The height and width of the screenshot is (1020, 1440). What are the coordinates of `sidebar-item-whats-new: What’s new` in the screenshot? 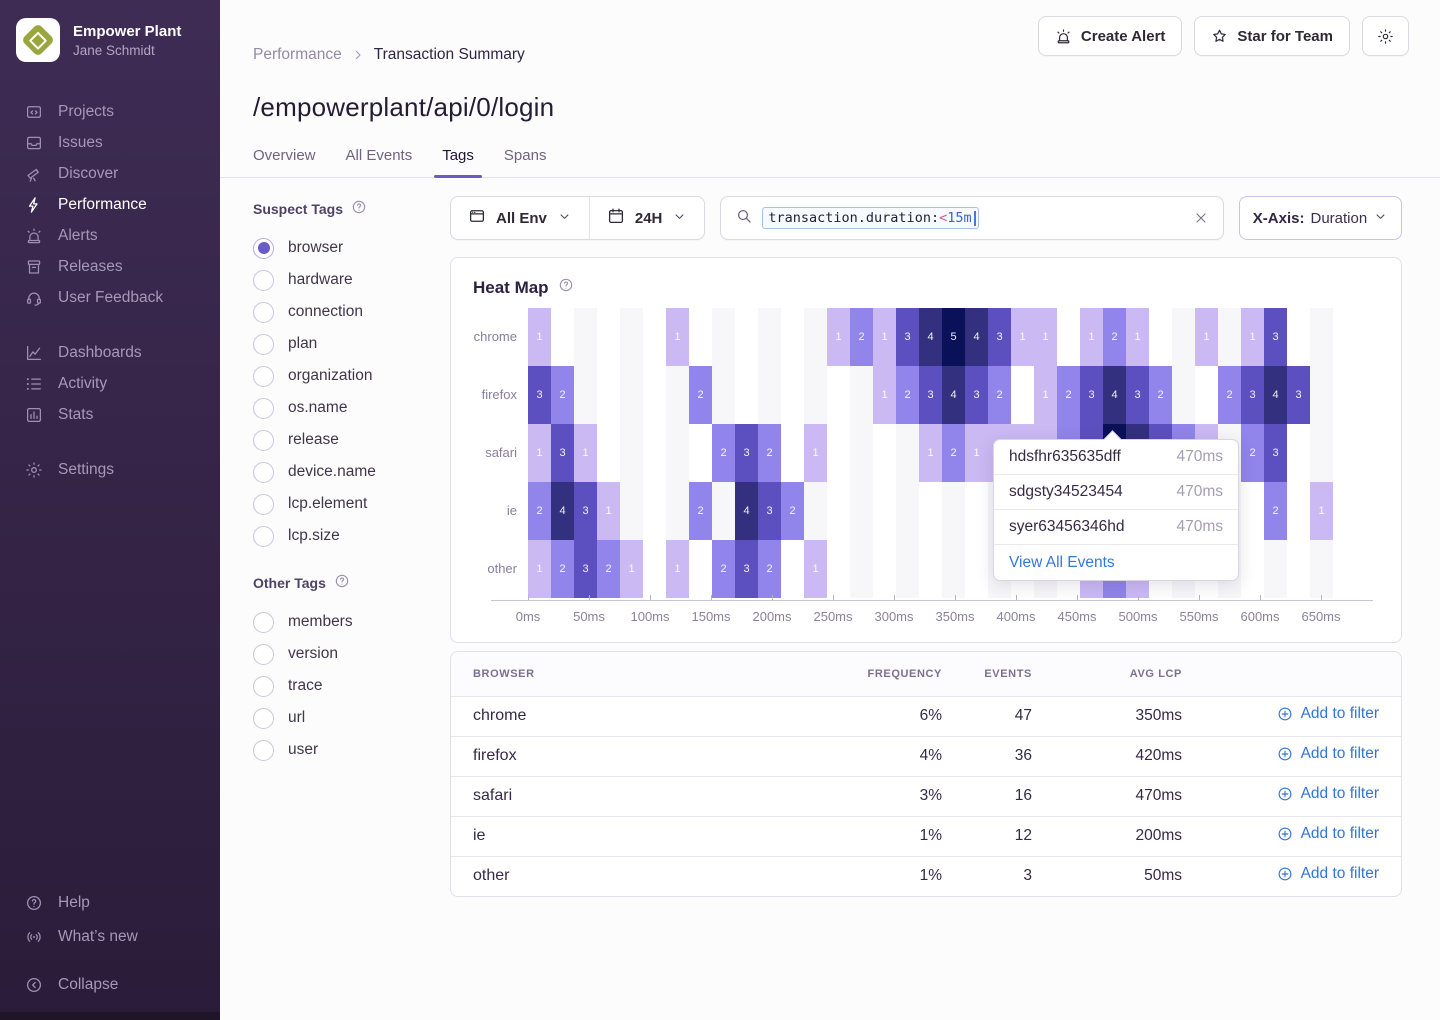 It's located at (110, 937).